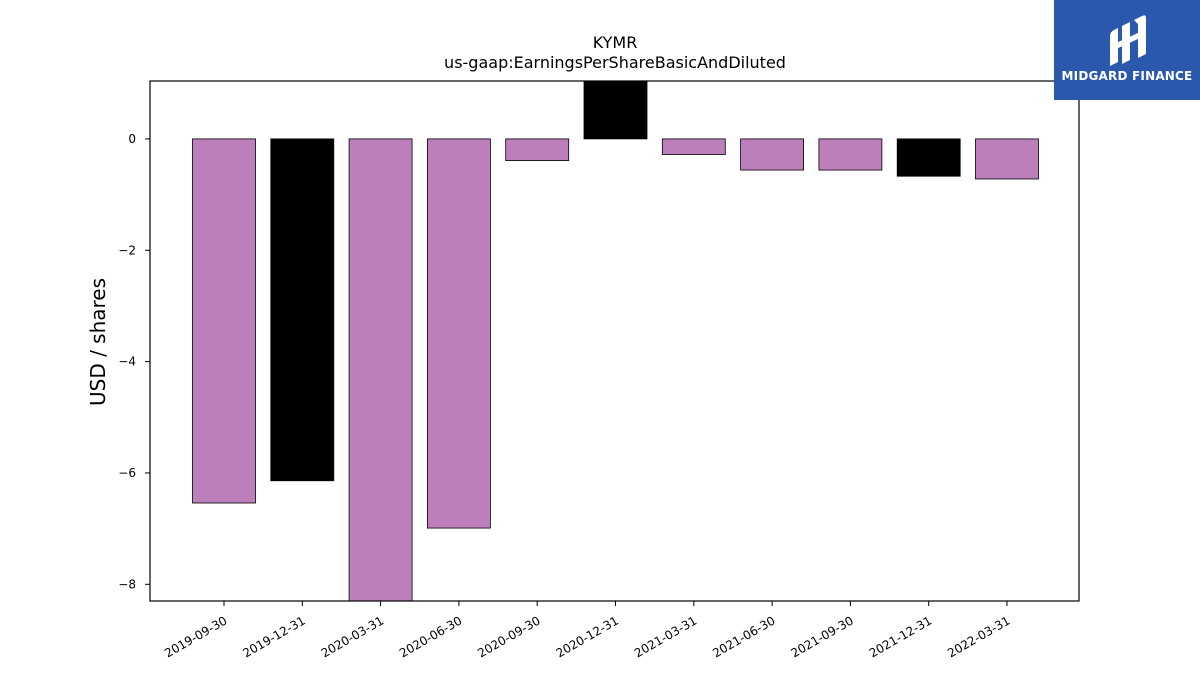 This screenshot has width=1200, height=675. I want to click on x-tick-label: 2021-03-31, so click(665, 636).